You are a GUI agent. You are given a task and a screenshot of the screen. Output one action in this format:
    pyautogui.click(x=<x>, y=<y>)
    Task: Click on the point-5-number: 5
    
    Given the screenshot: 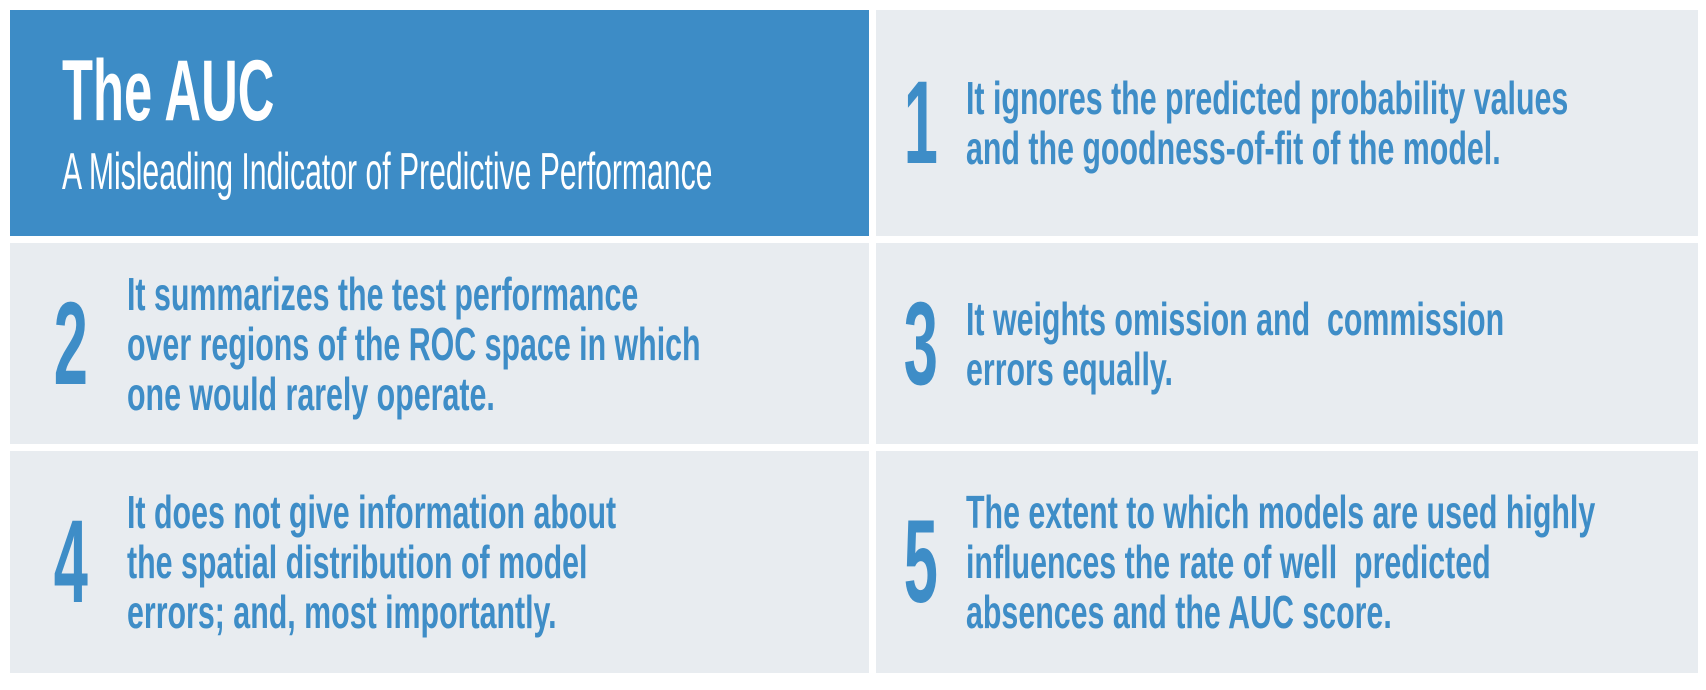 What is the action you would take?
    pyautogui.click(x=920, y=562)
    